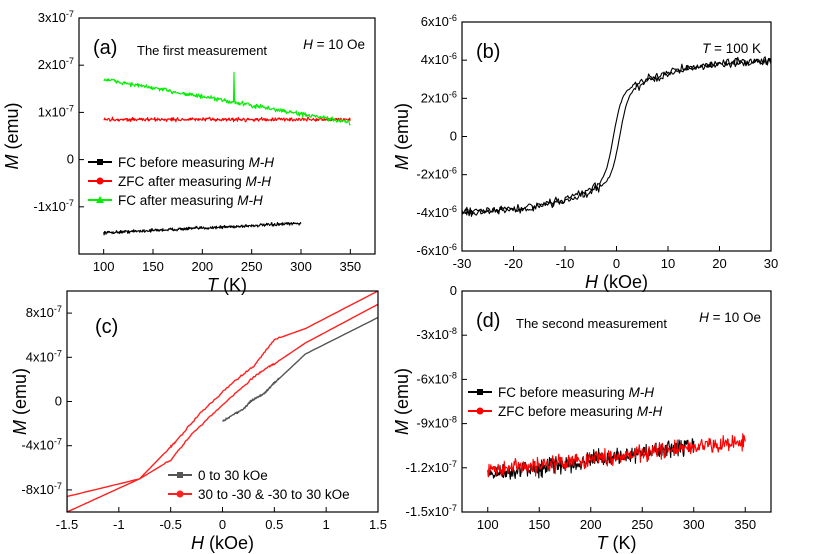 The height and width of the screenshot is (554, 830). I want to click on panel-b-xlabel: H (kOe), so click(616, 282).